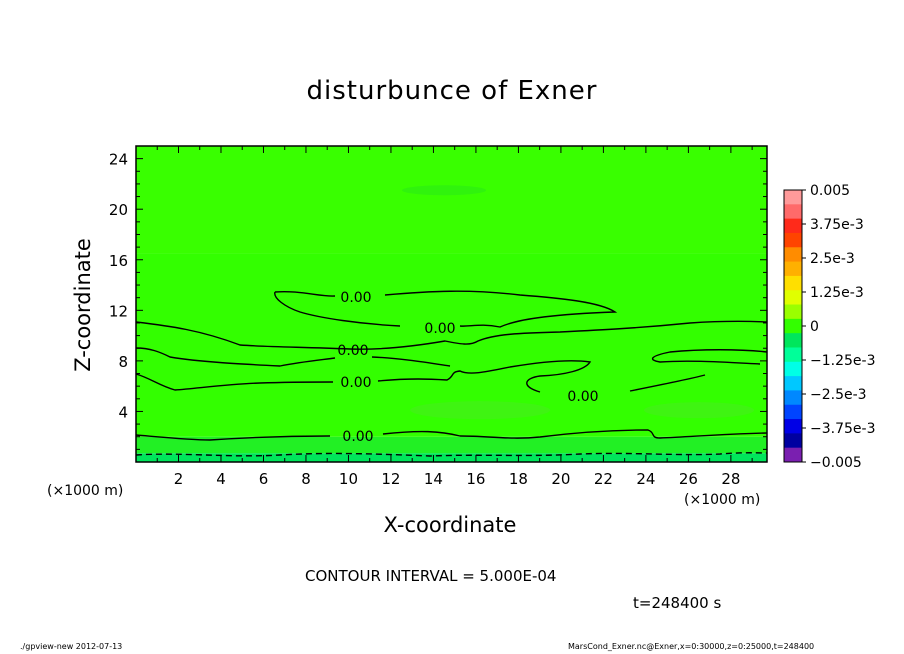 The width and height of the screenshot is (904, 654). I want to click on x-tick-label: 26, so click(688, 479).